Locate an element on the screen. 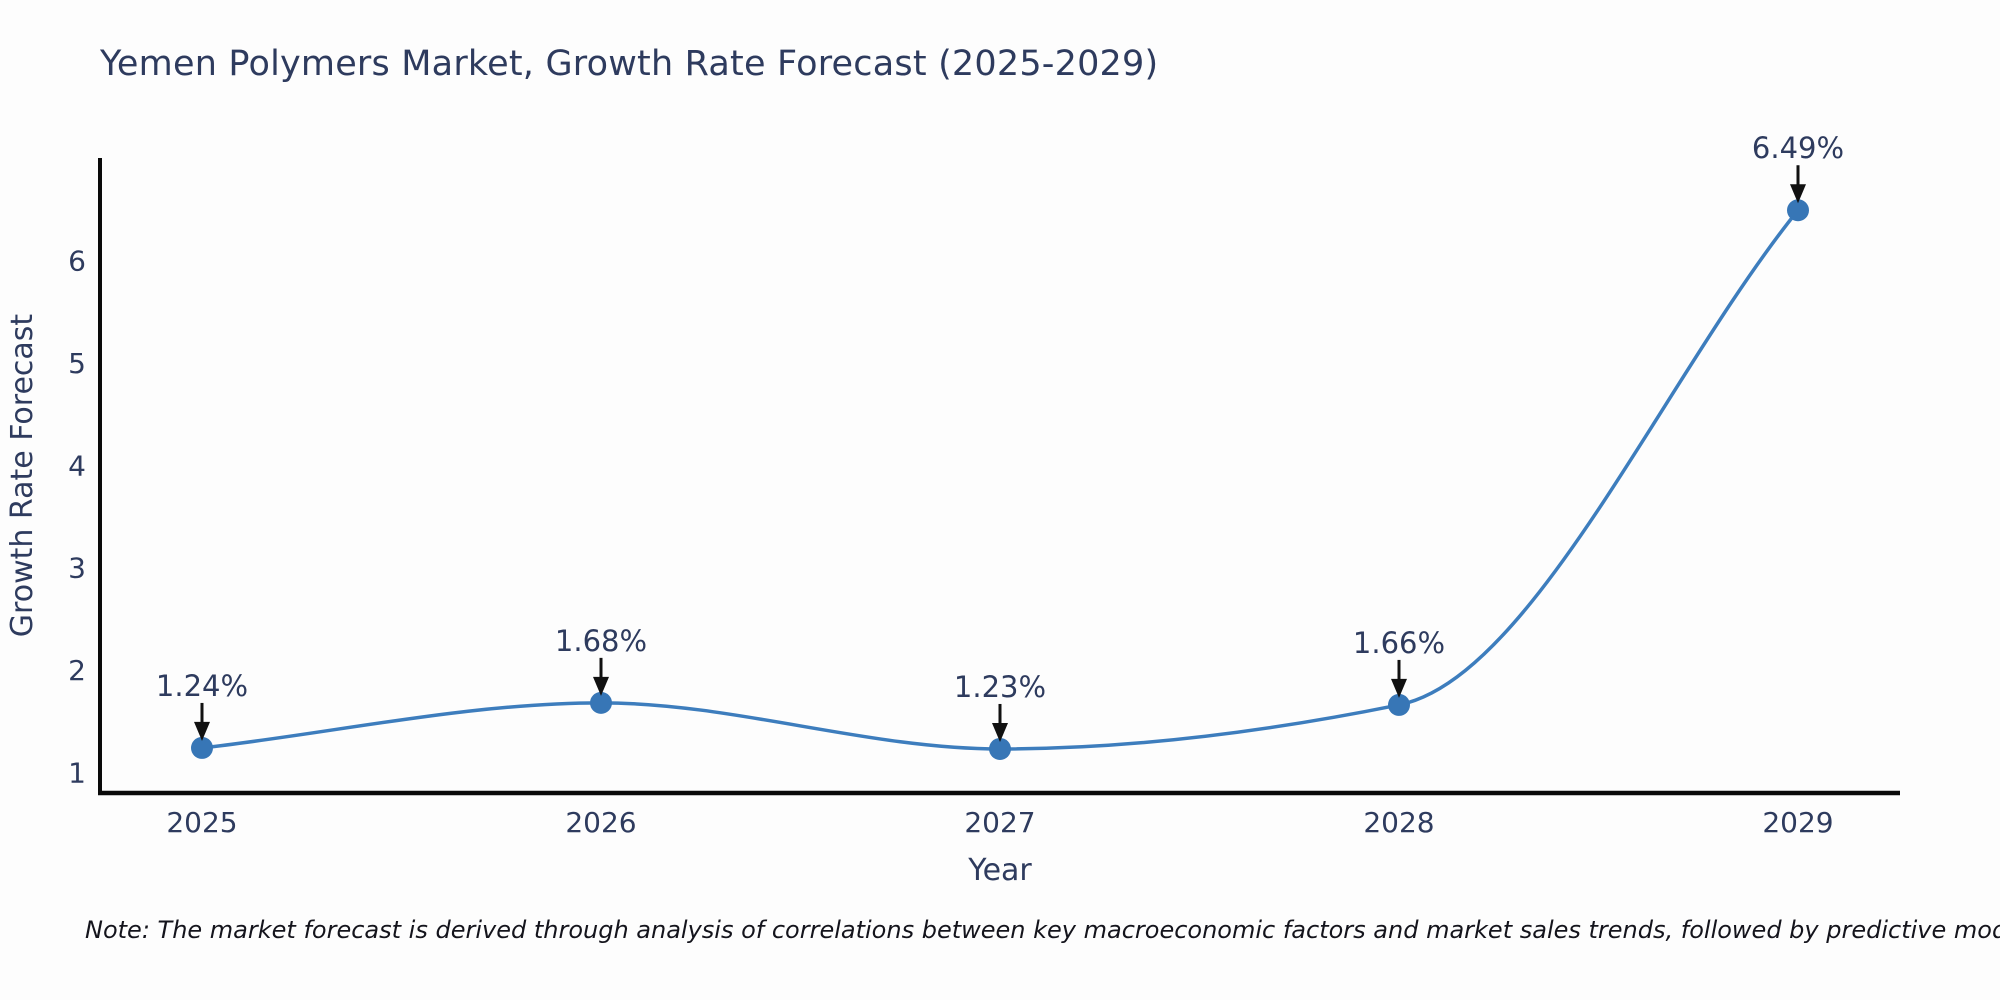 This screenshot has width=2000, height=1000. data-point-2028 is located at coordinates (1399, 704).